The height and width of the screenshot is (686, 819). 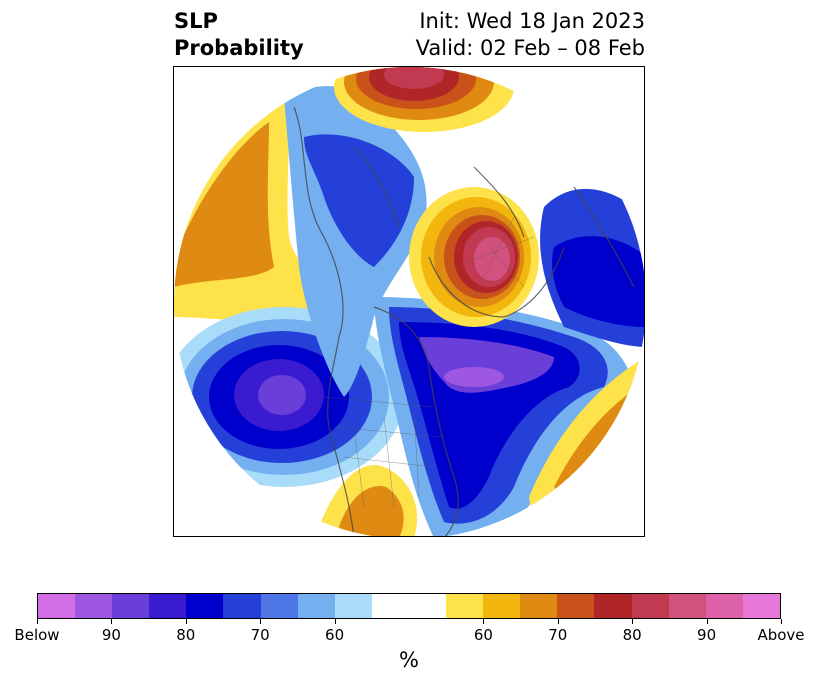 I want to click on borders, so click(x=429, y=362).